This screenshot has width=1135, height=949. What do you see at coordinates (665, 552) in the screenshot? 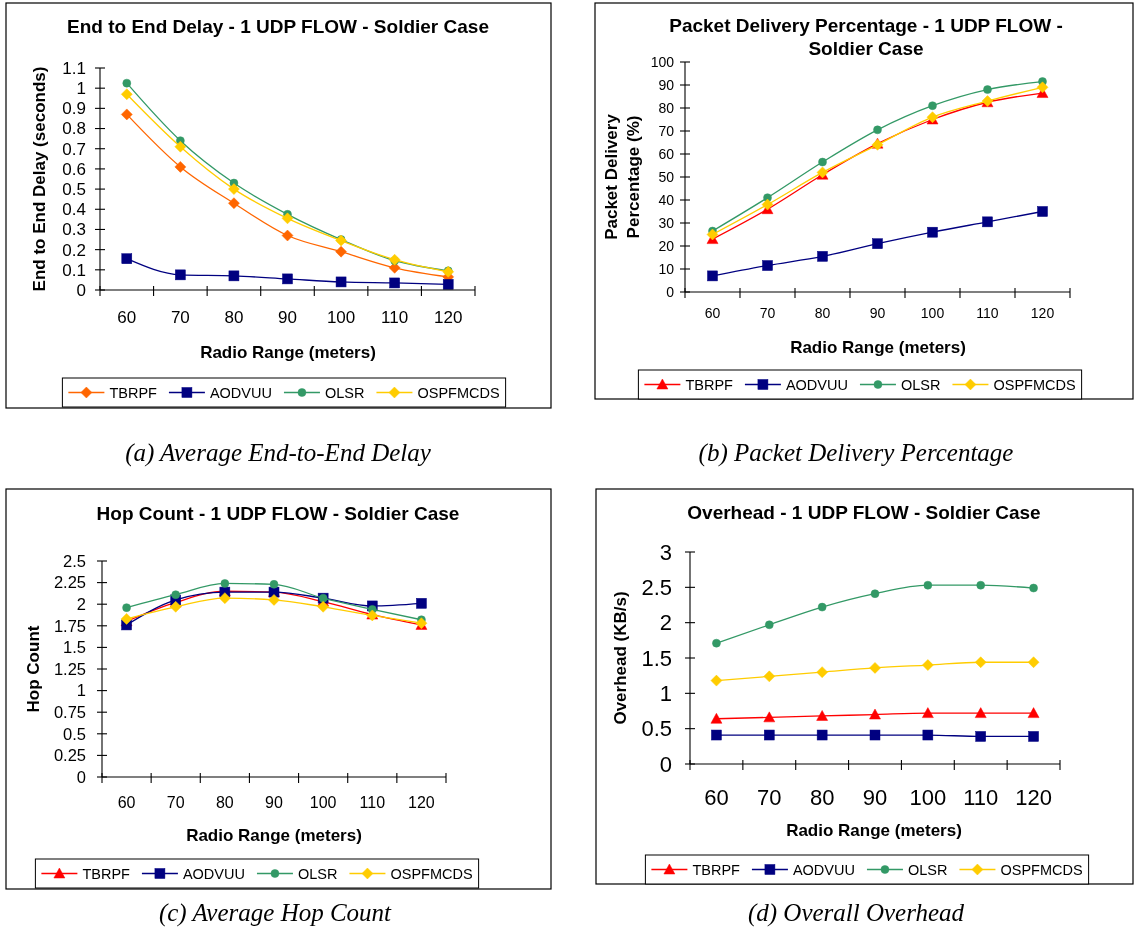
I see `y-tick-label: 3` at bounding box center [665, 552].